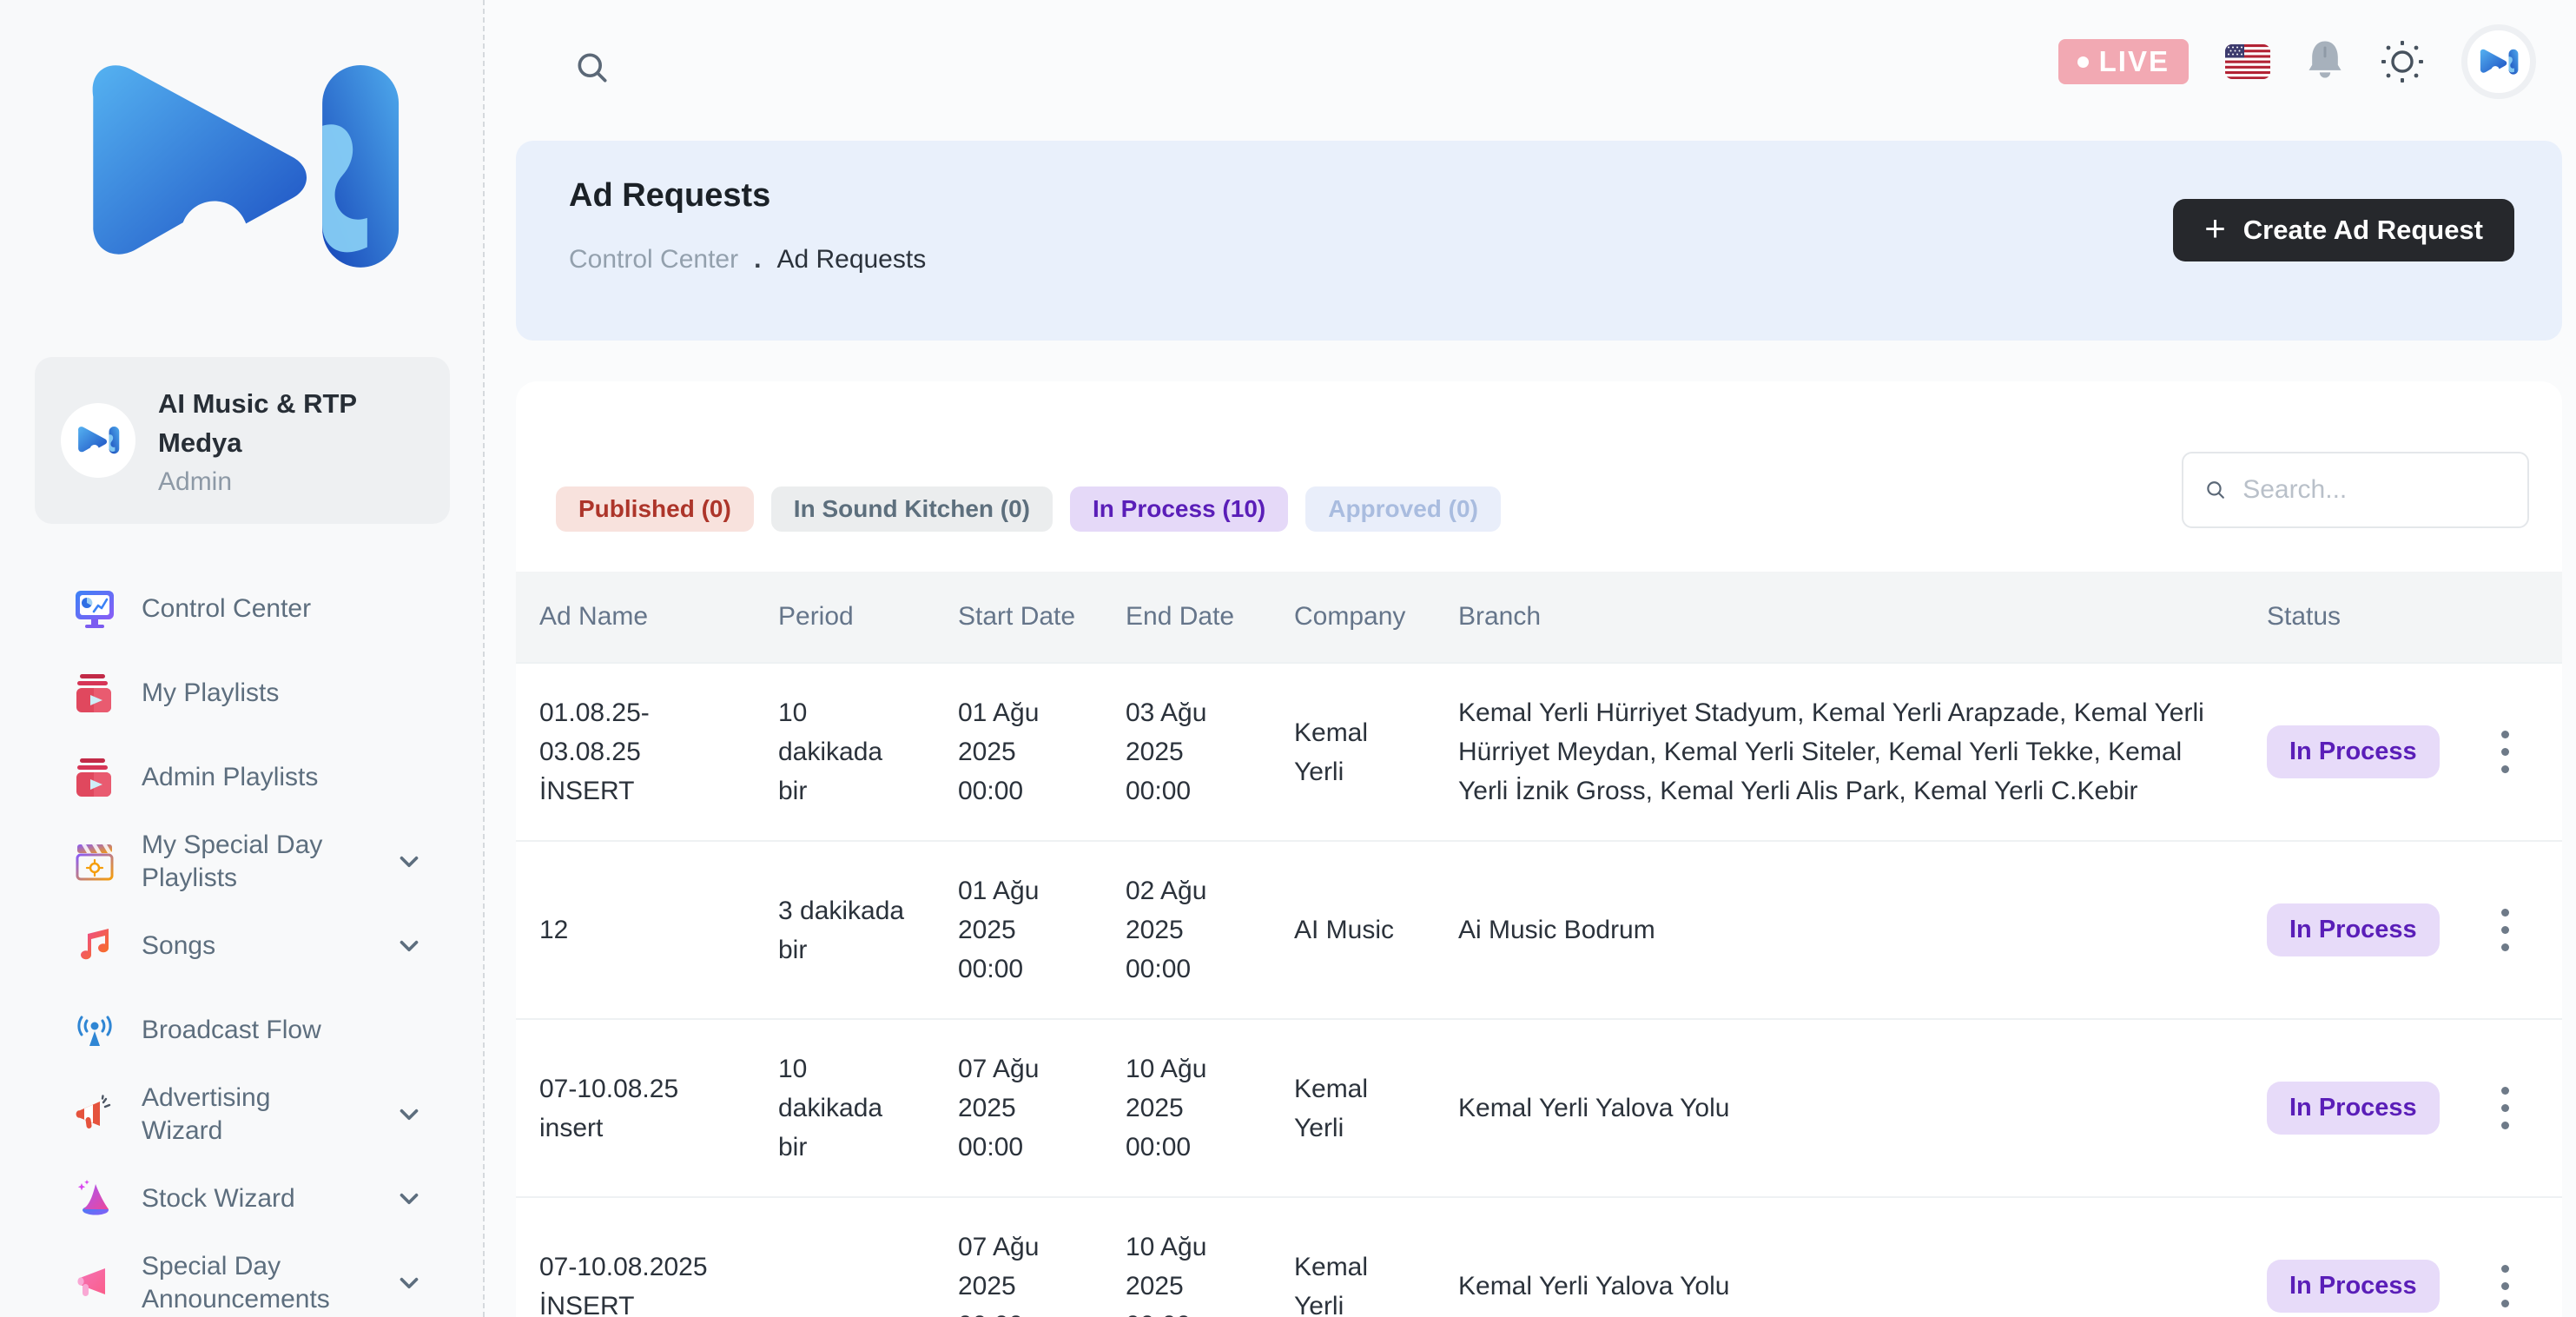 The image size is (2576, 1317). I want to click on live-badge: LIVE, so click(2123, 61).